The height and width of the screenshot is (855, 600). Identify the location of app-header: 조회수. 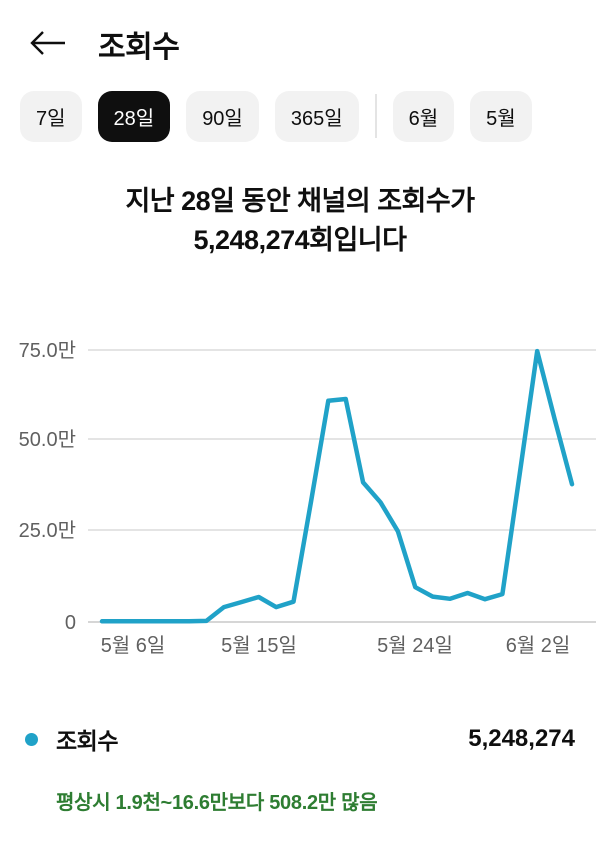
(300, 33).